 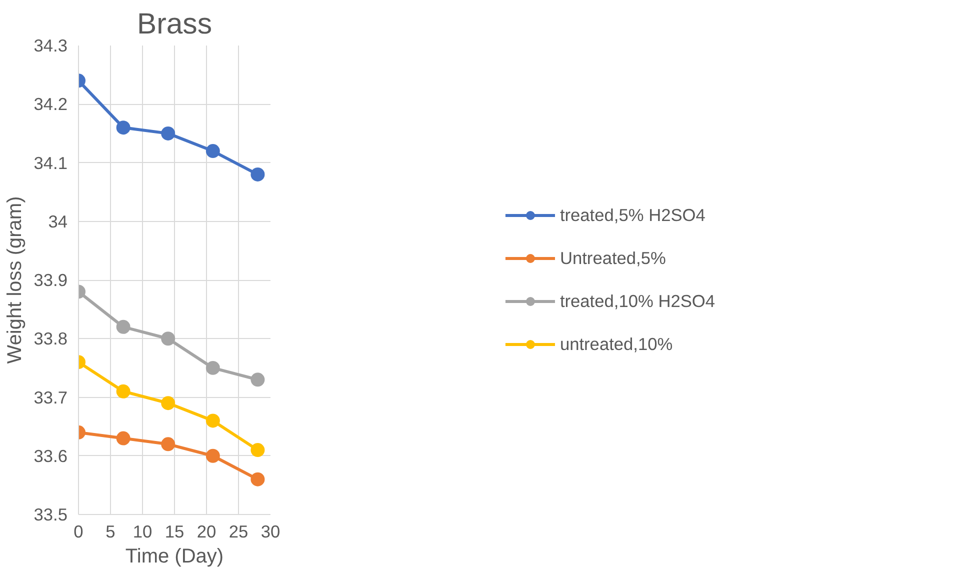 I want to click on y-tick-label: 33.5, so click(x=51, y=514).